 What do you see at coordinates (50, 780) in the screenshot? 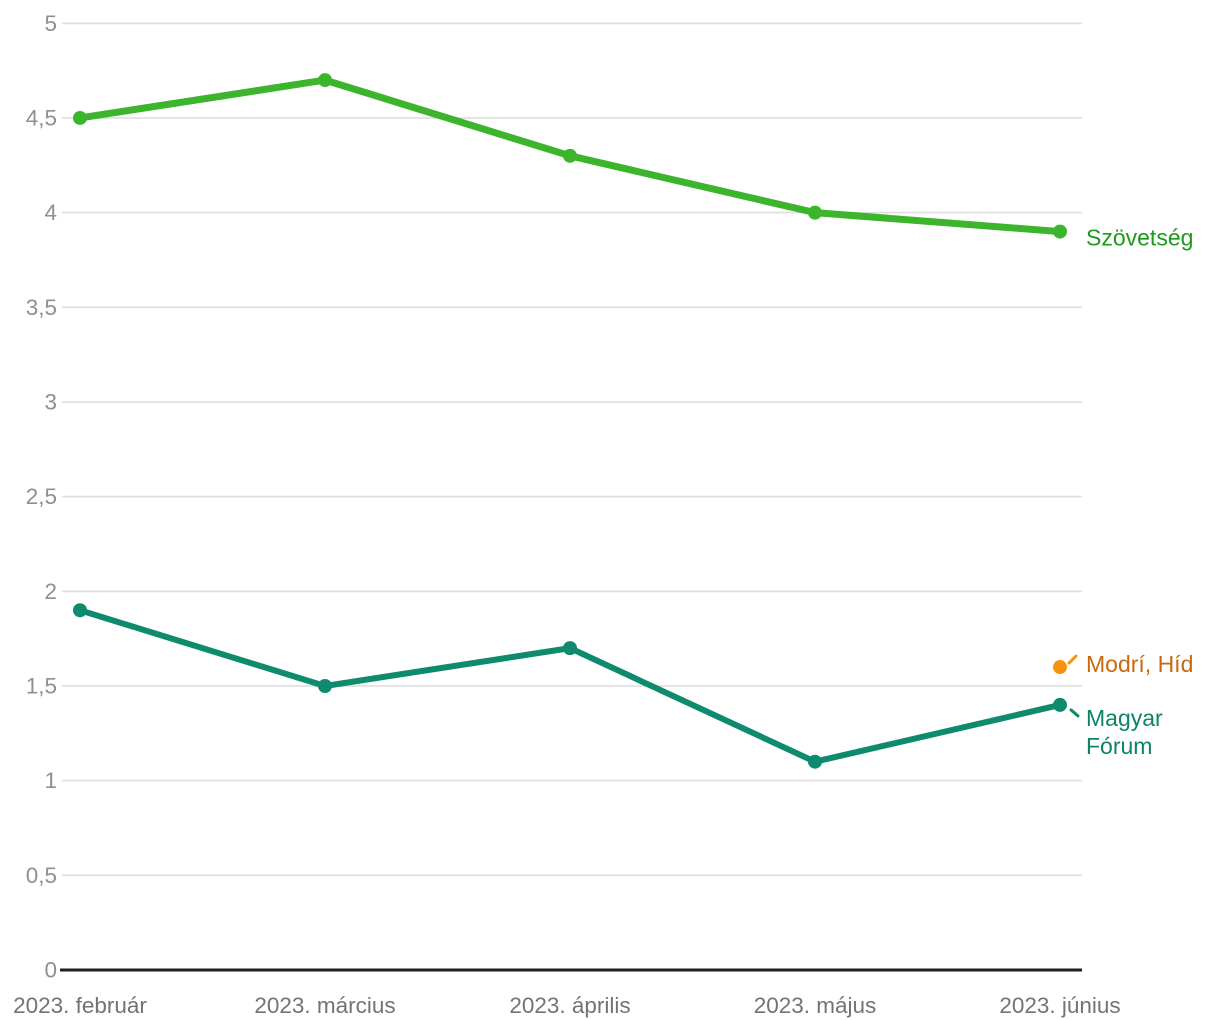
I see `y-tick-label: 1` at bounding box center [50, 780].